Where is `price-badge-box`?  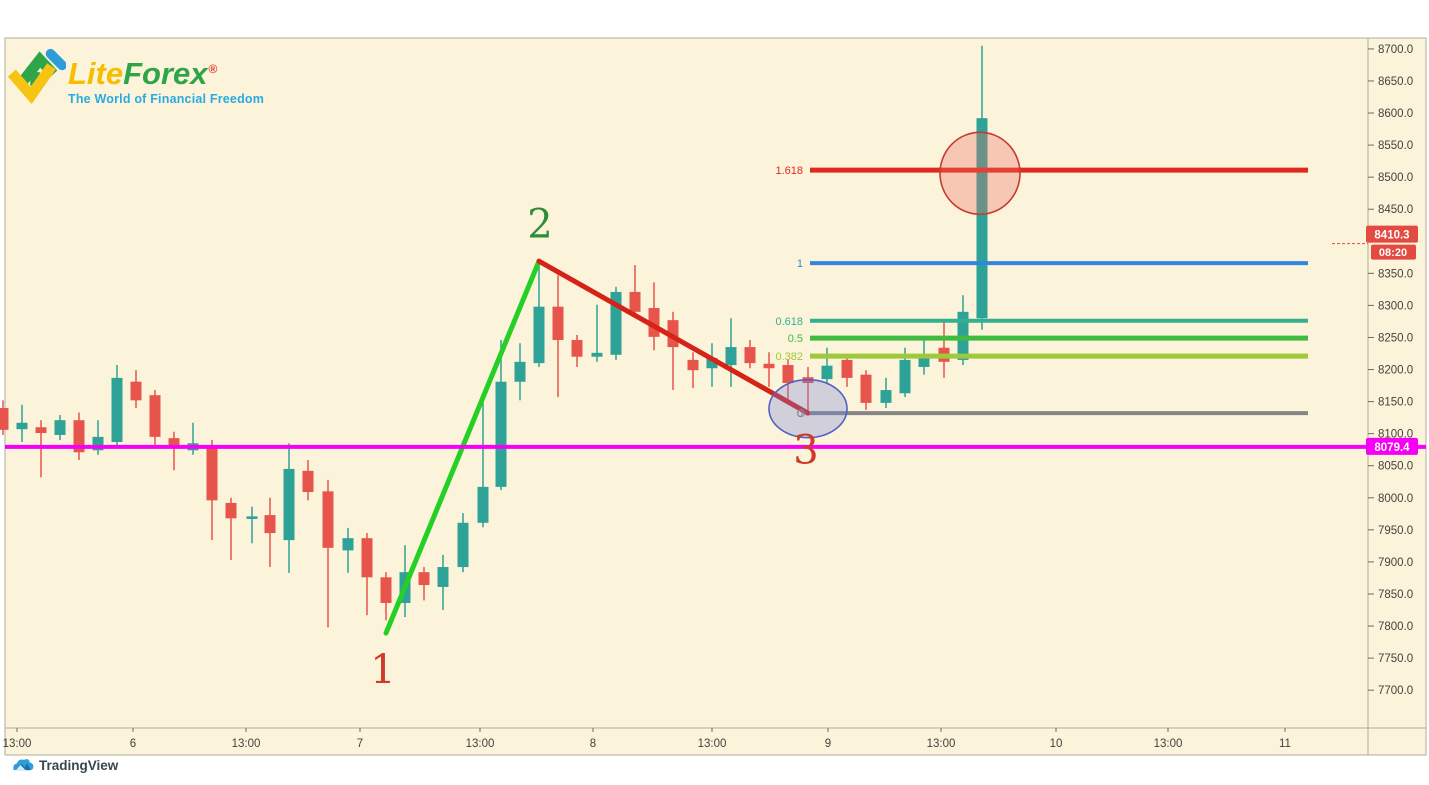 price-badge-box is located at coordinates (1392, 234).